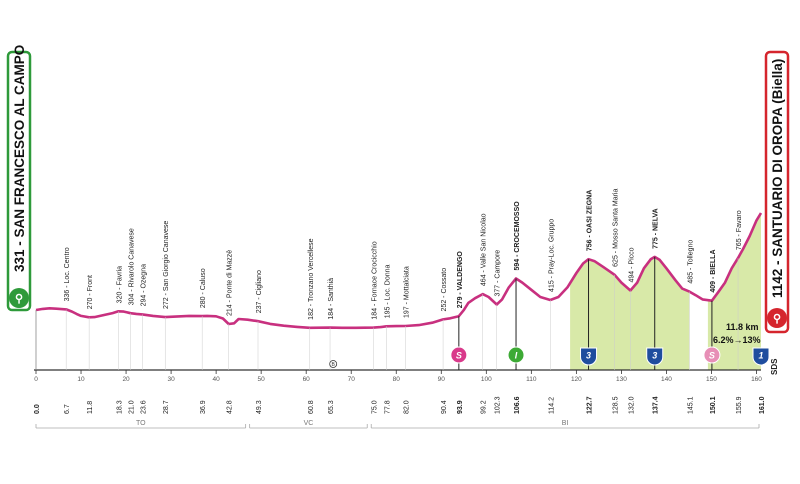  What do you see at coordinates (531, 379) in the screenshot?
I see `axis-tick-label: 110` at bounding box center [531, 379].